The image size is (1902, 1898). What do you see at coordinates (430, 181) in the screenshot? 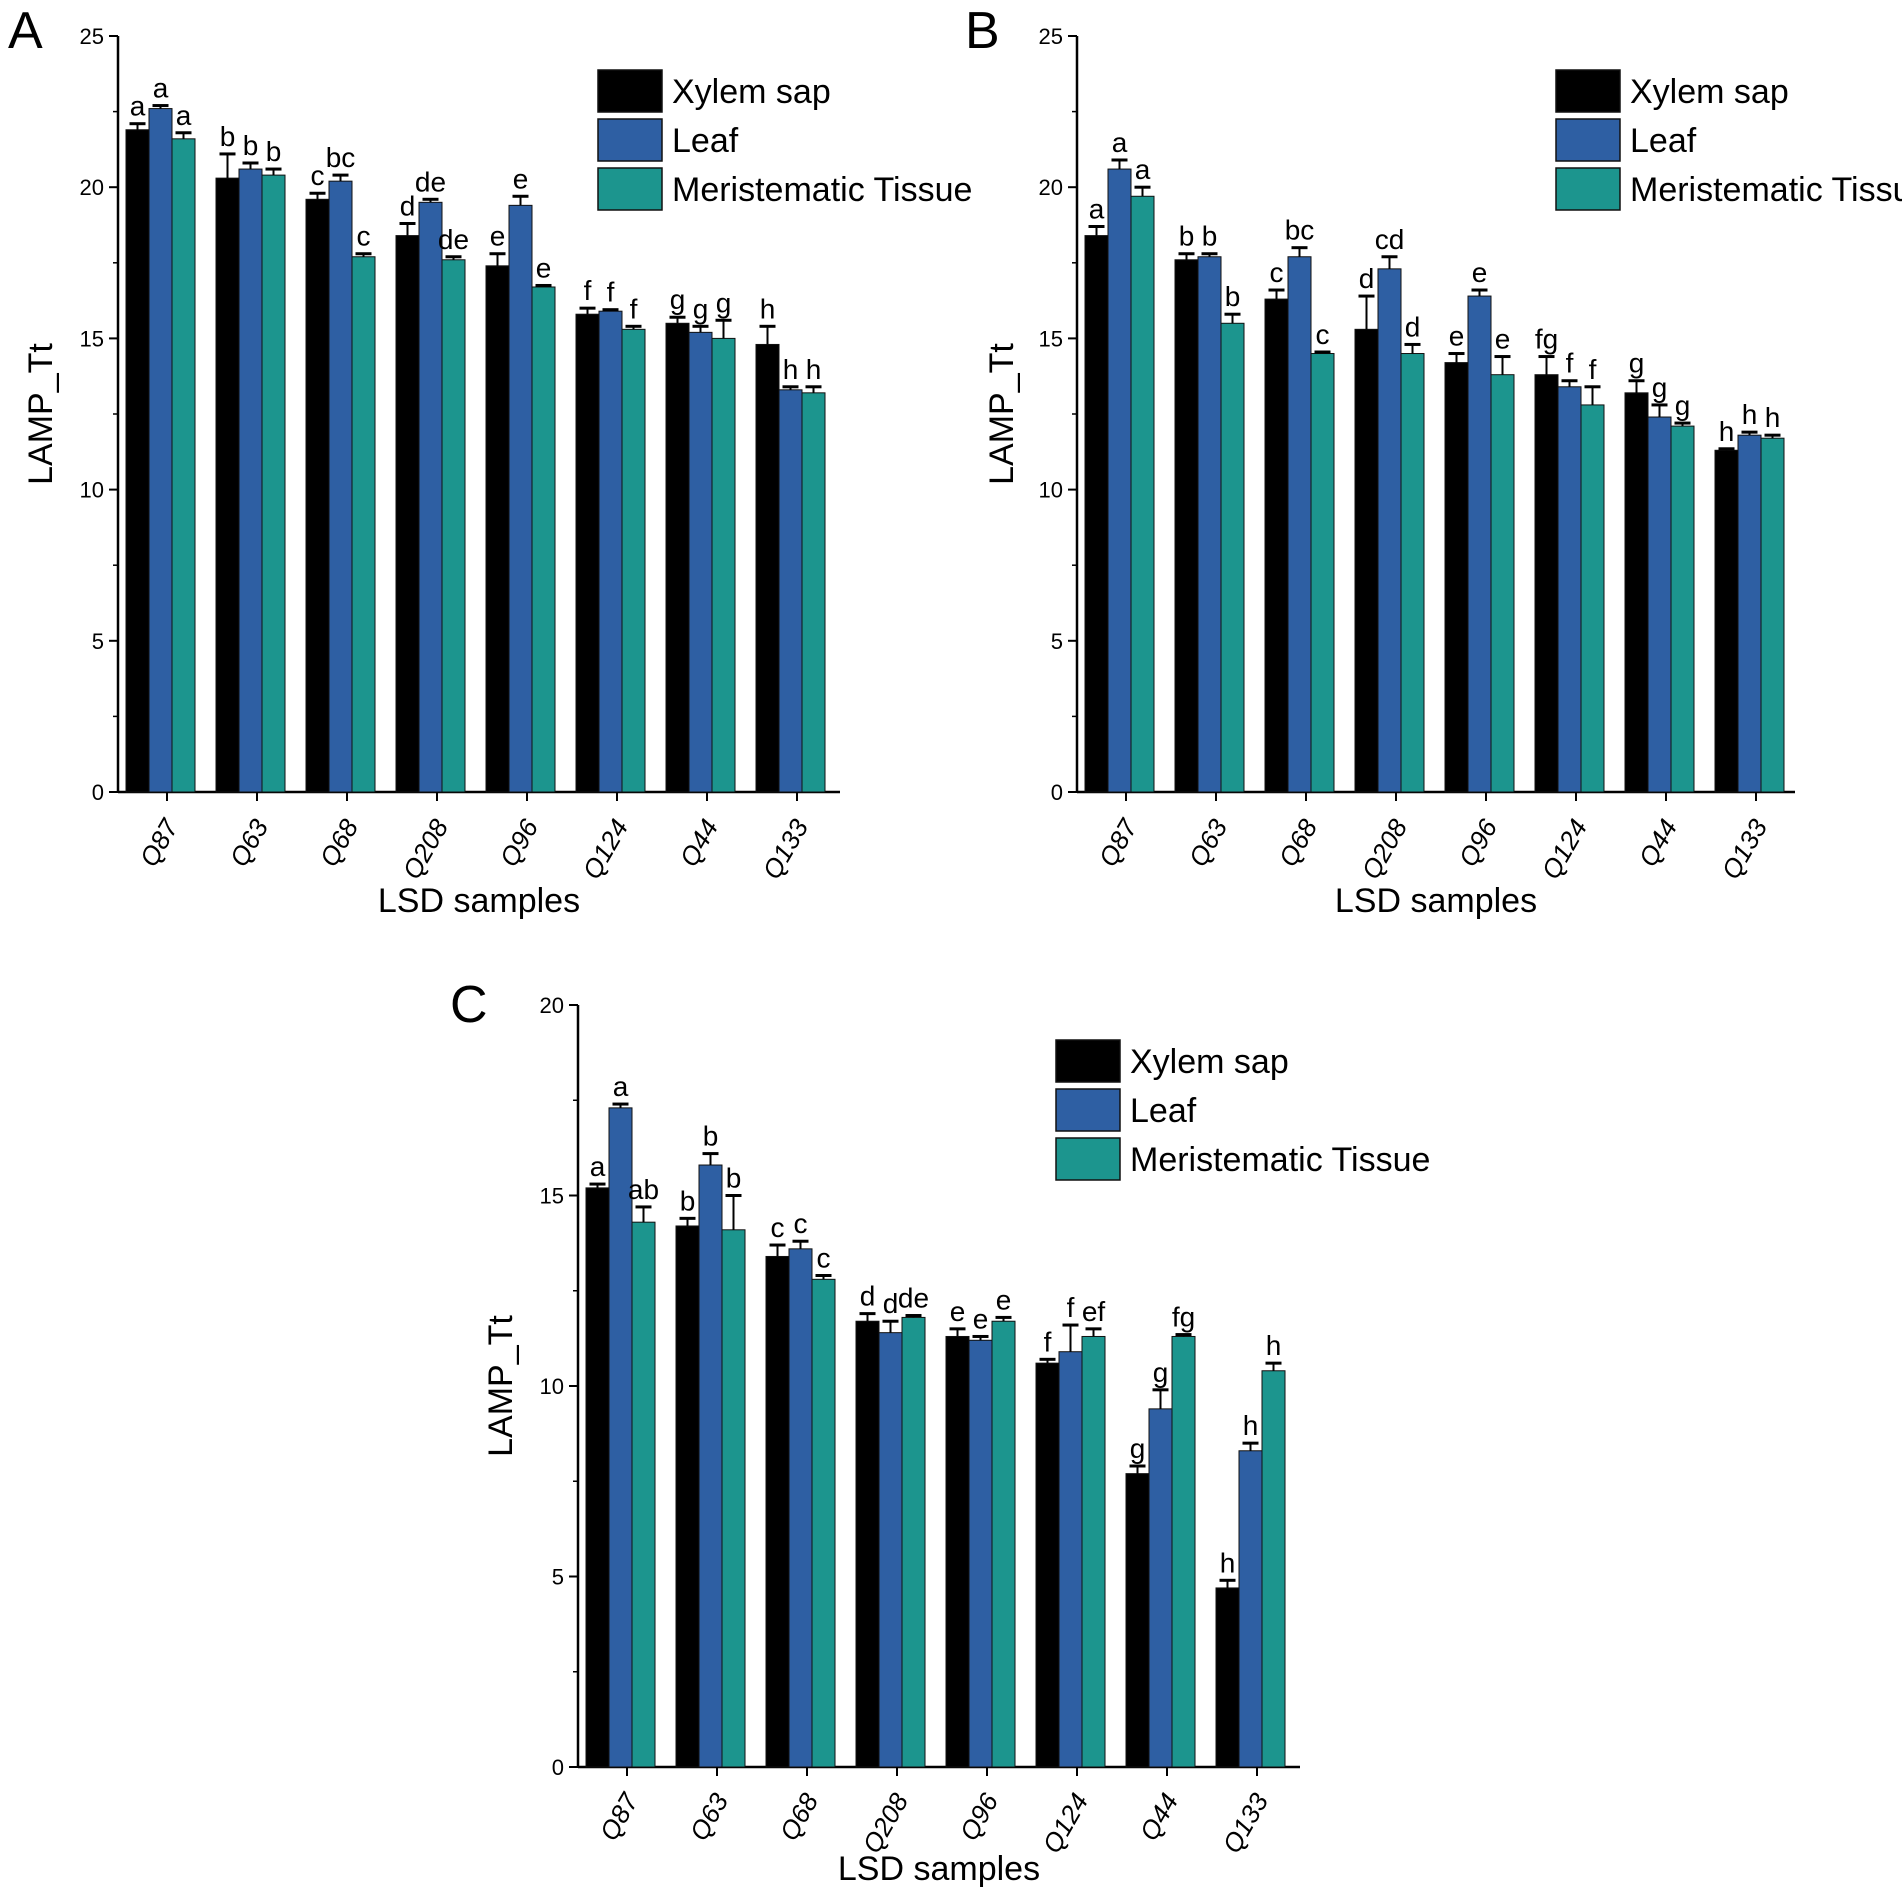
I see `significance-letter: de` at bounding box center [430, 181].